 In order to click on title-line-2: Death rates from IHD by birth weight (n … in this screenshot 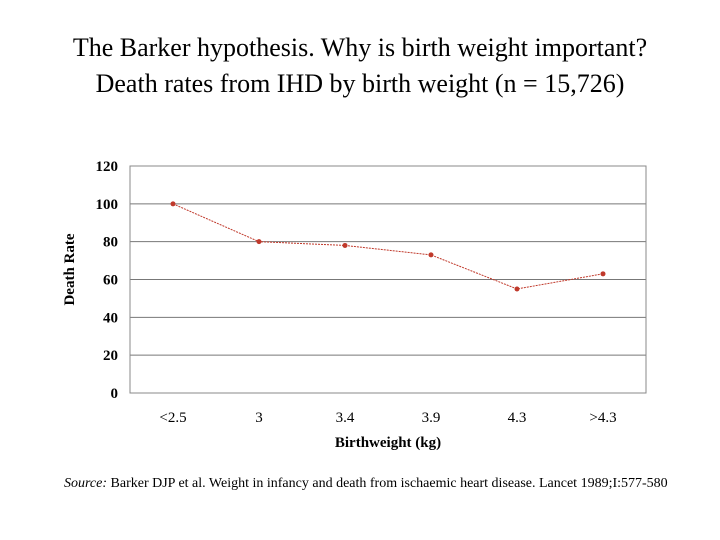, I will do `click(360, 83)`.